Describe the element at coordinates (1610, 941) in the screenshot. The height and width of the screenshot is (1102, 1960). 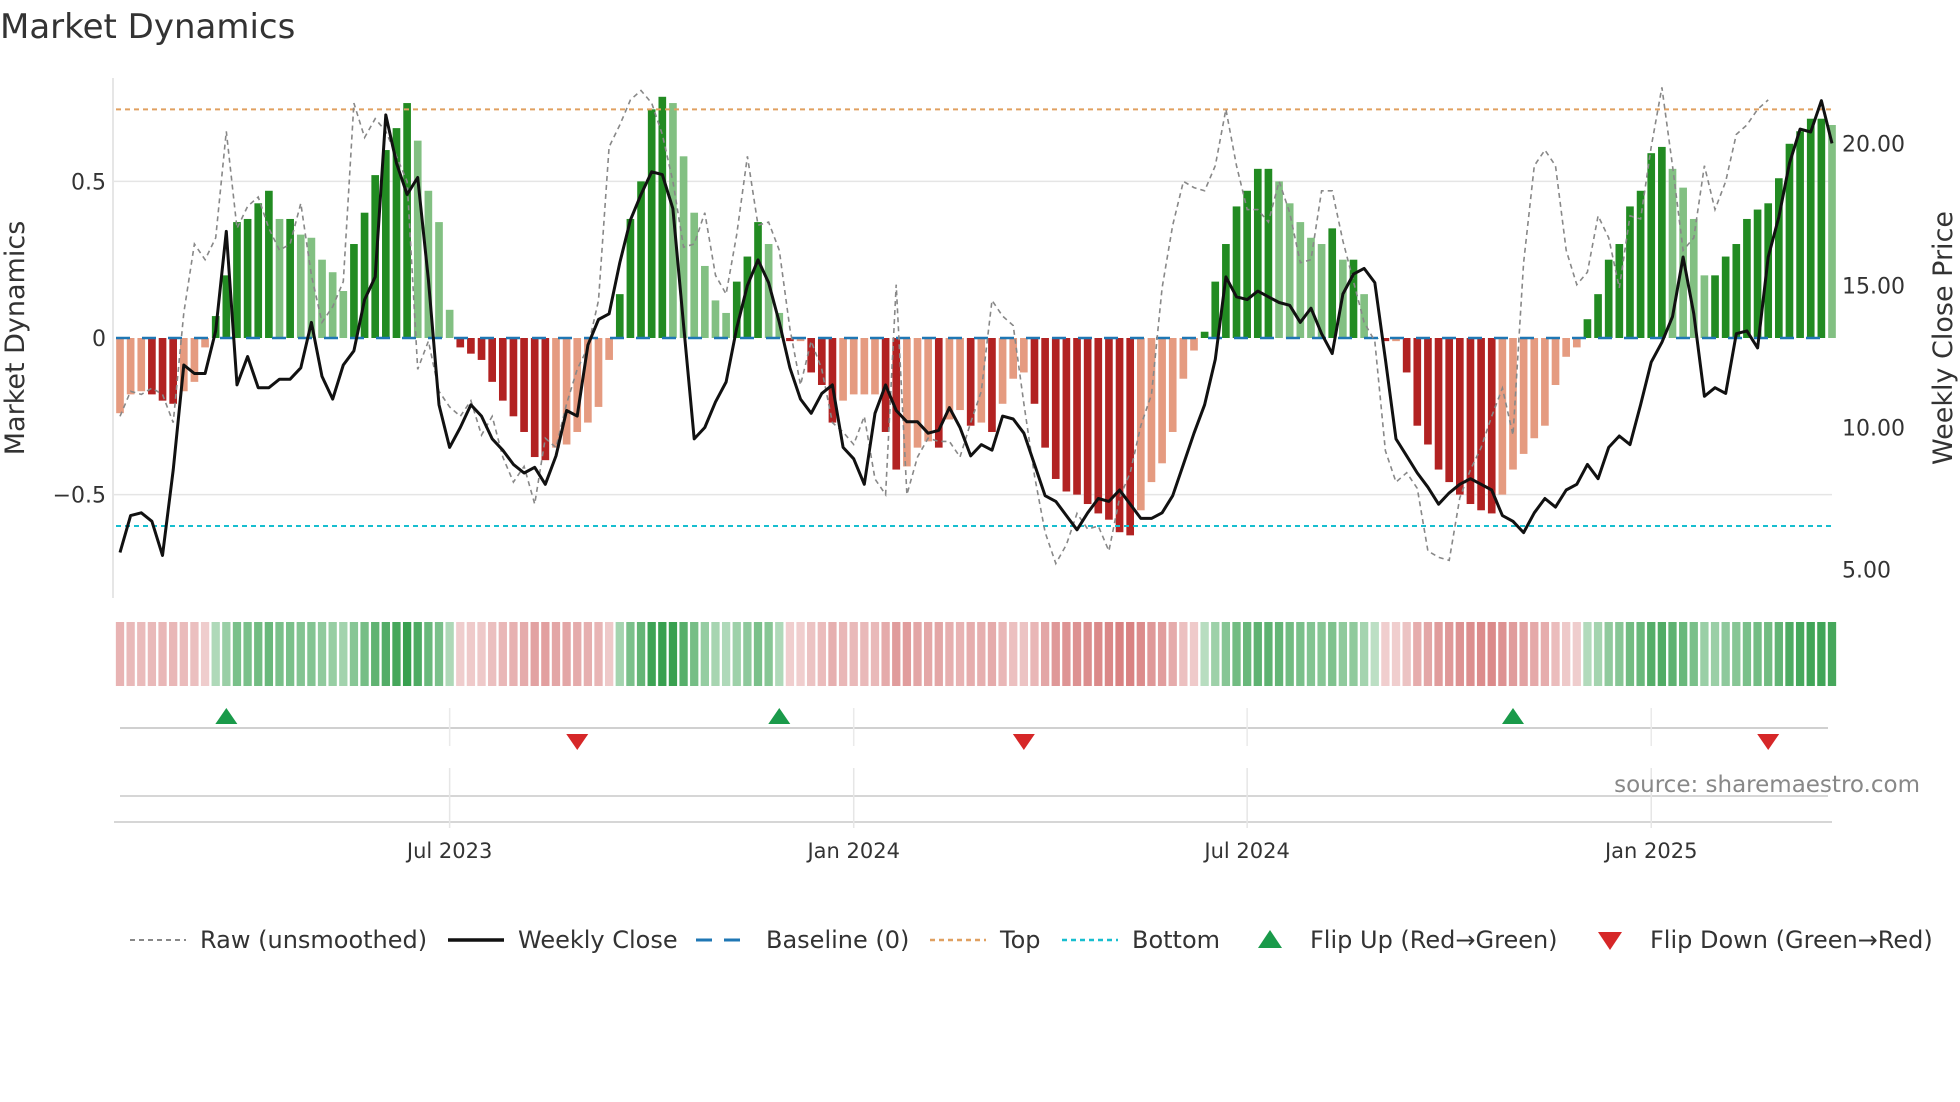
I see `legend-flip-down-swatch` at that location.